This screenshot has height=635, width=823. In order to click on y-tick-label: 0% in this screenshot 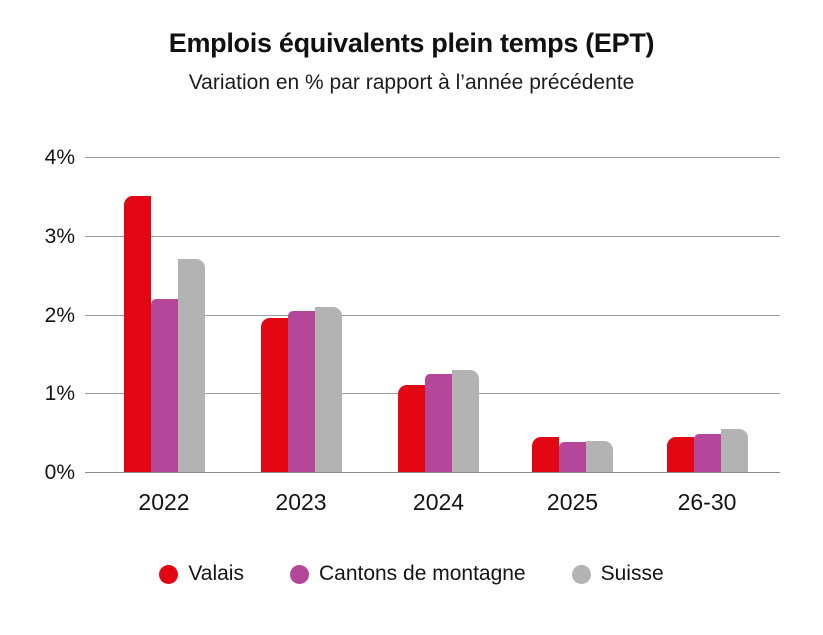, I will do `click(59, 472)`.